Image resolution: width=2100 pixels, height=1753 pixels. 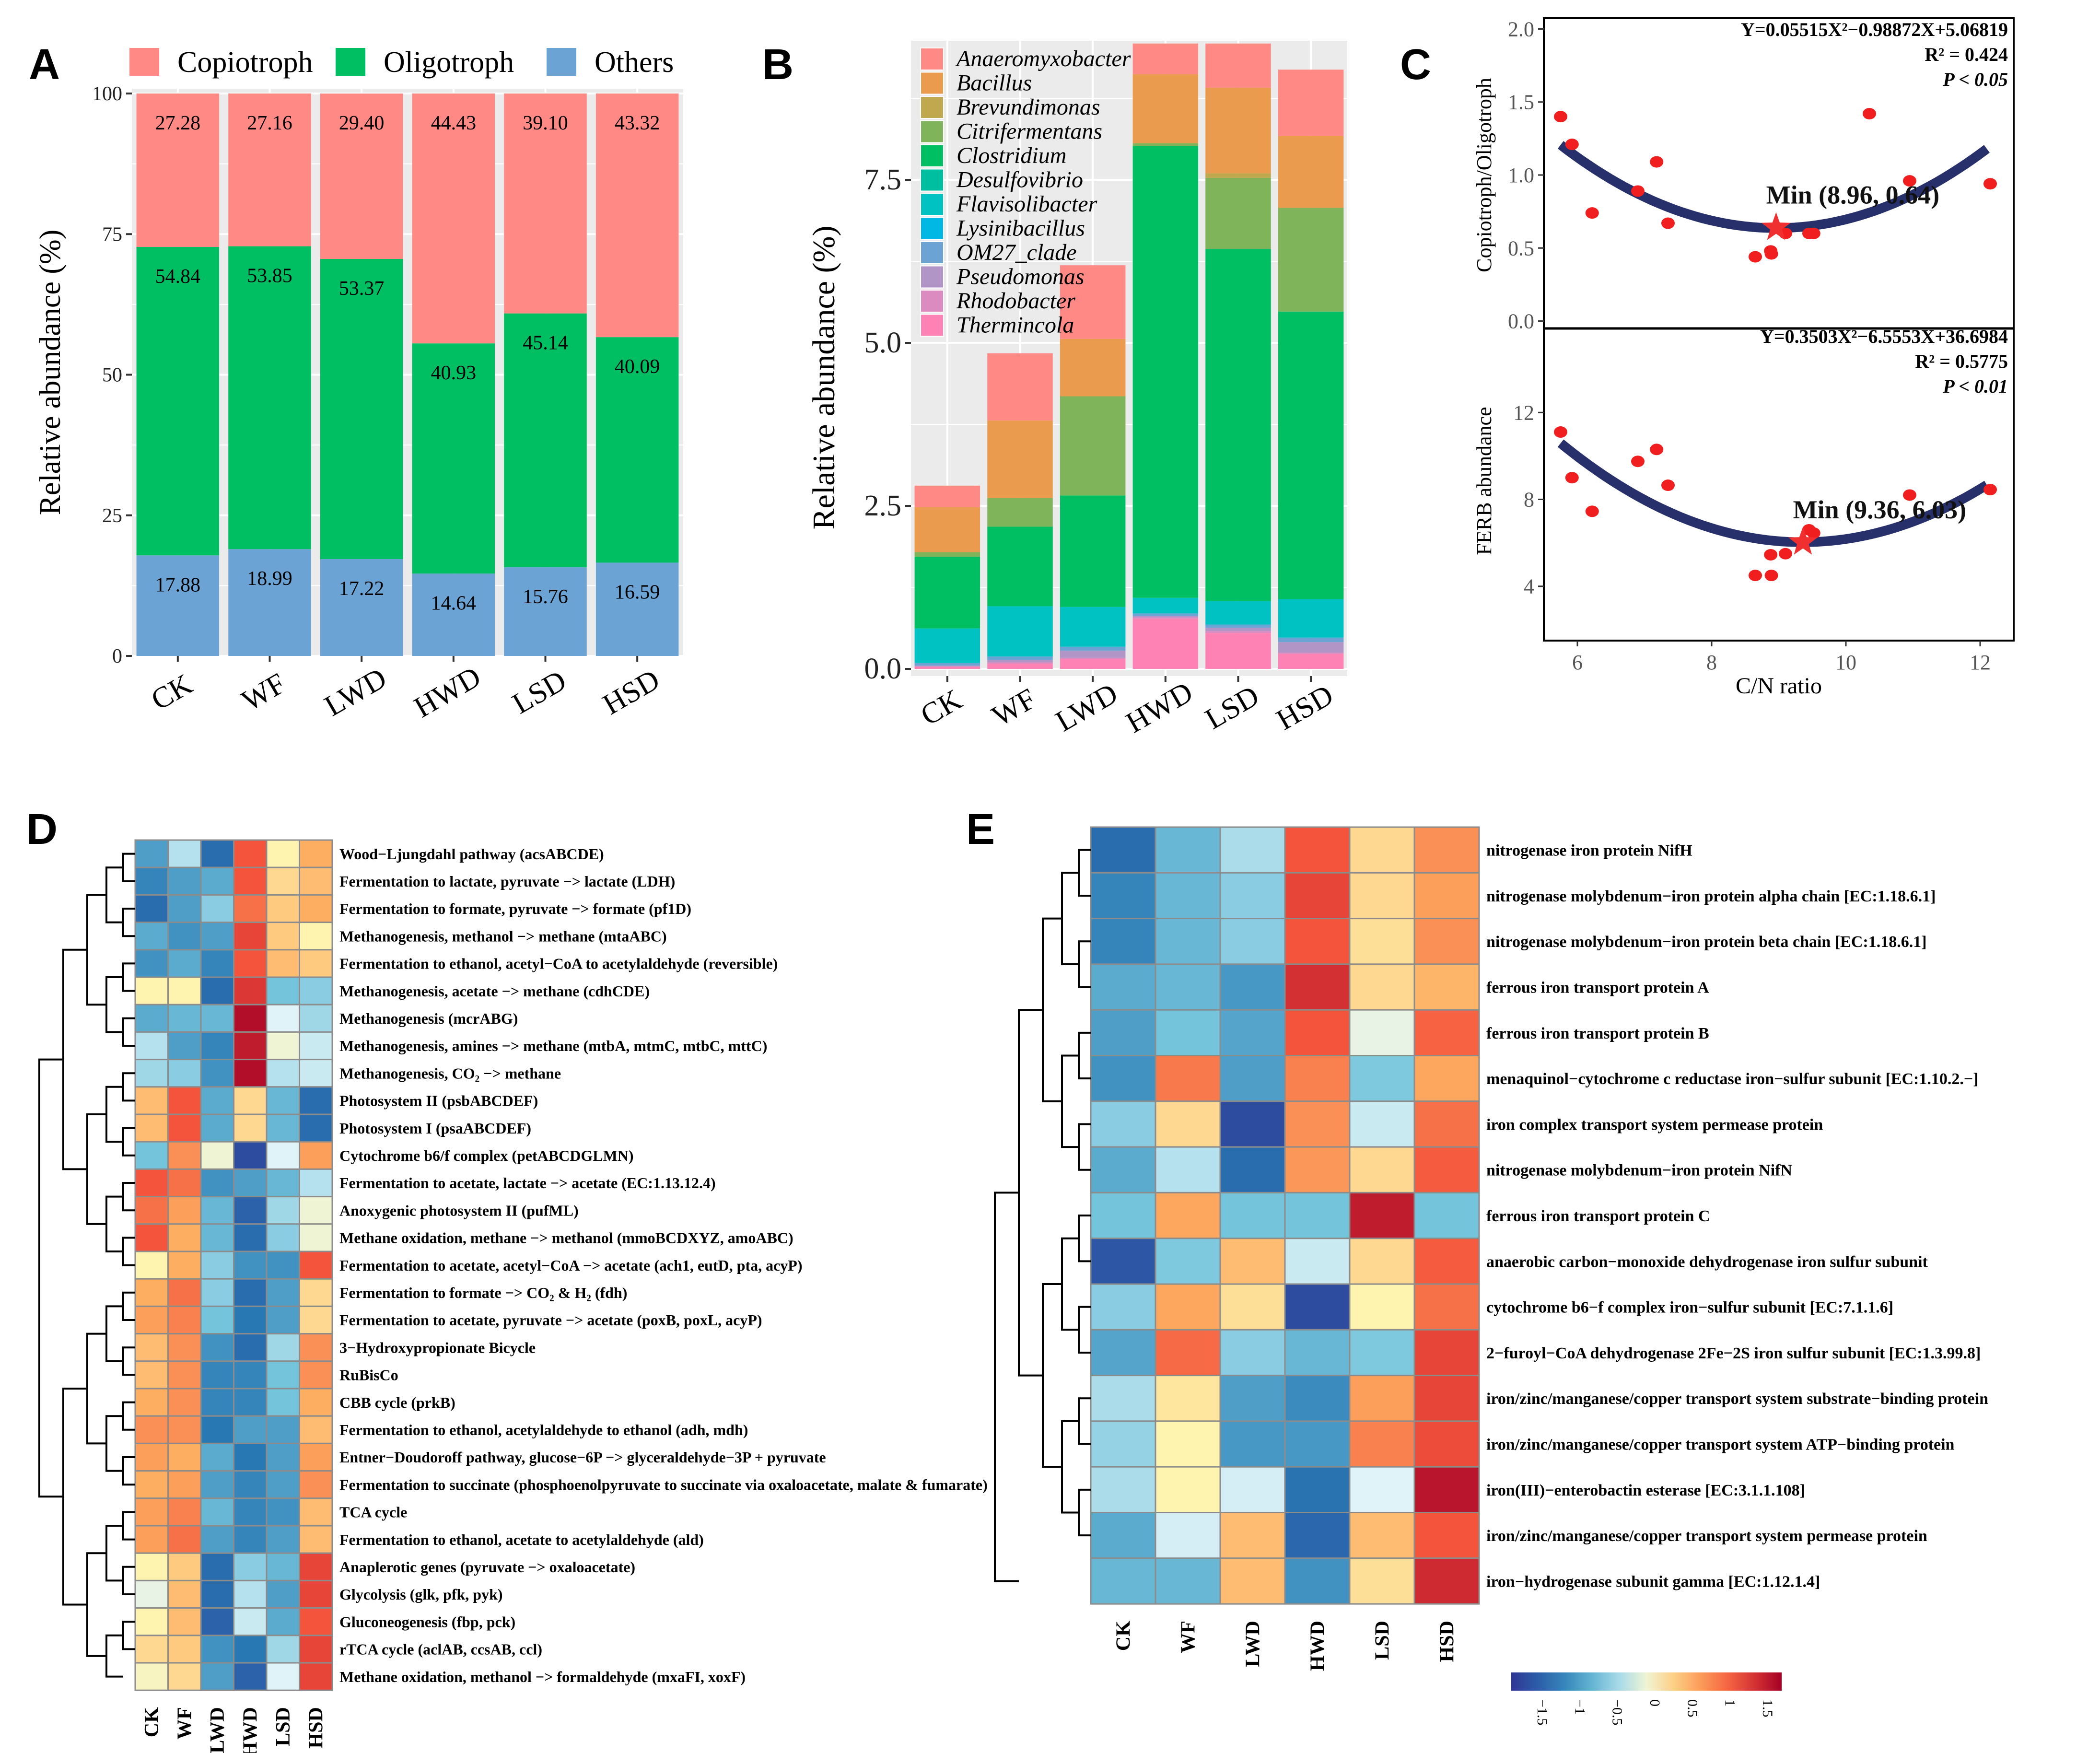 I want to click on bar-segment-bacillus, so click(x=947, y=529).